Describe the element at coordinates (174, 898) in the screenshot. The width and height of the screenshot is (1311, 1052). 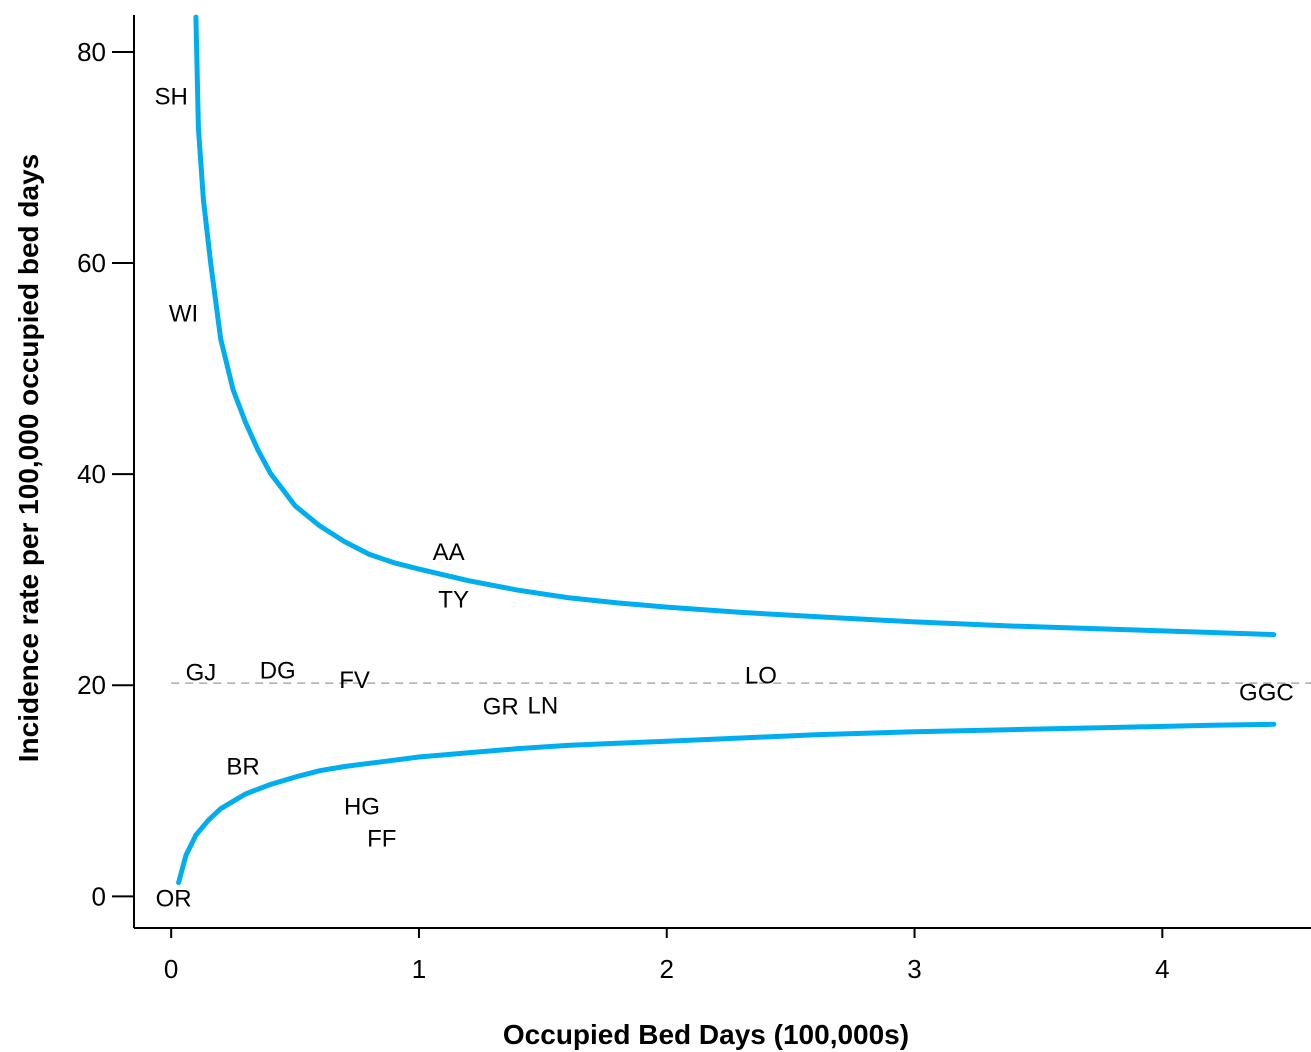
I see `point-label-or: OR` at that location.